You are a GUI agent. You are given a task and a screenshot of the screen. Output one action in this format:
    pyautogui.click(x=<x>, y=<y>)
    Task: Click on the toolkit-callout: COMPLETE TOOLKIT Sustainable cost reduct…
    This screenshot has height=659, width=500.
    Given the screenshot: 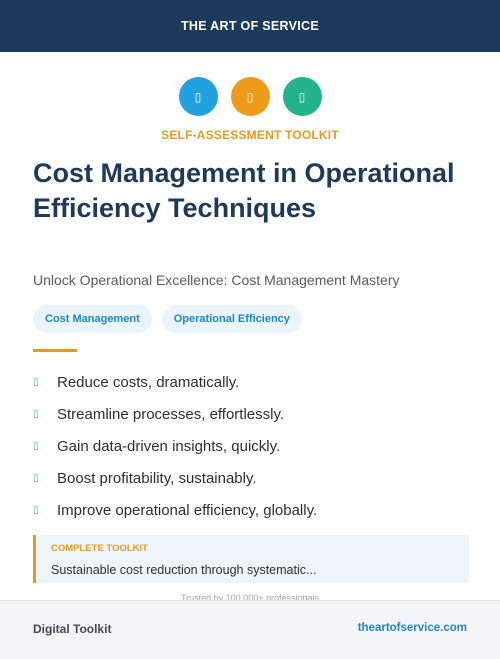 What is the action you would take?
    pyautogui.click(x=251, y=559)
    